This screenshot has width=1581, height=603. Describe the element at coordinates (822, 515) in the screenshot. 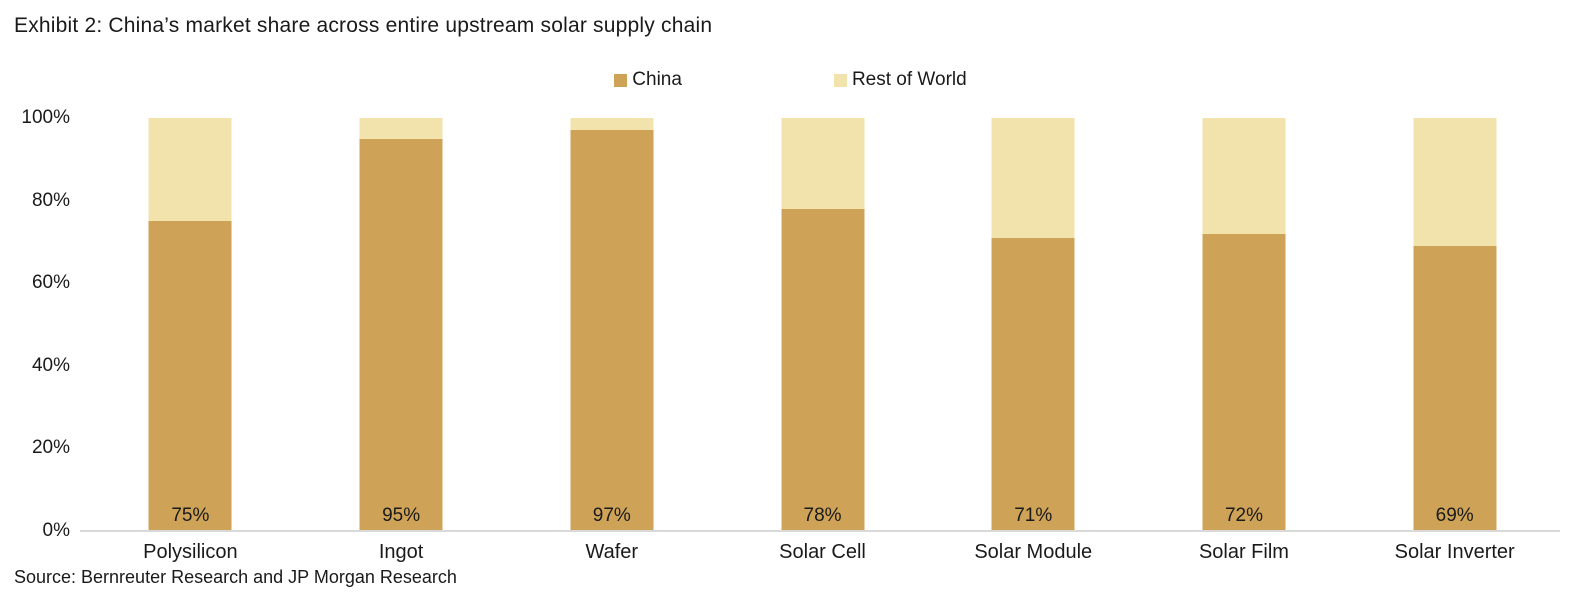

I see `bar-value-label: 78%` at that location.